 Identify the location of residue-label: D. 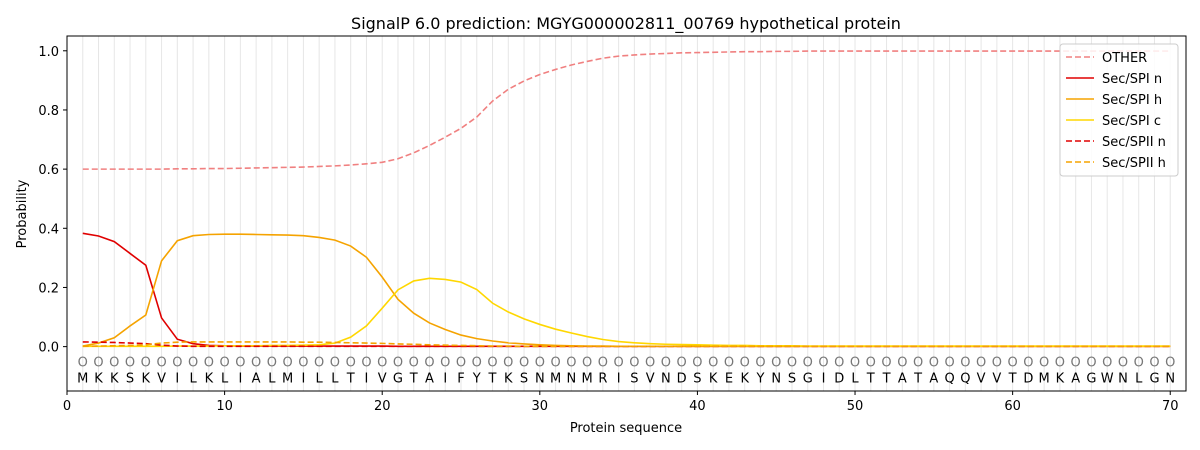
(682, 379).